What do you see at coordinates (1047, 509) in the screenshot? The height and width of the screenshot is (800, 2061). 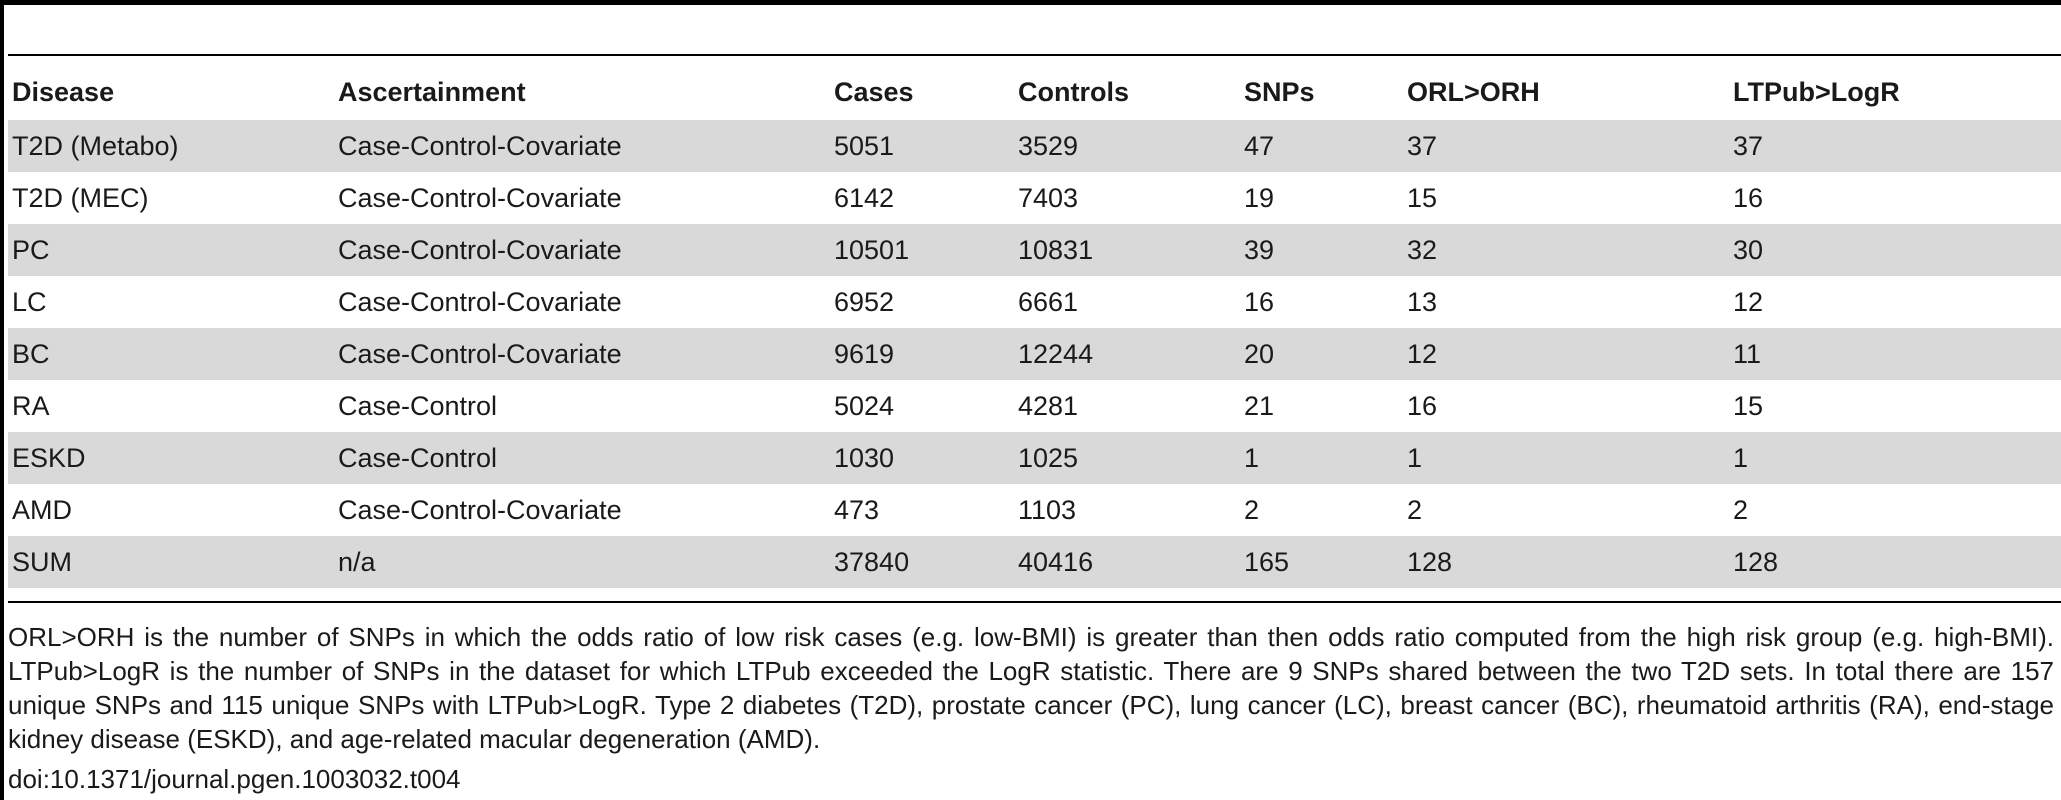 I see `table-cell: 1103` at bounding box center [1047, 509].